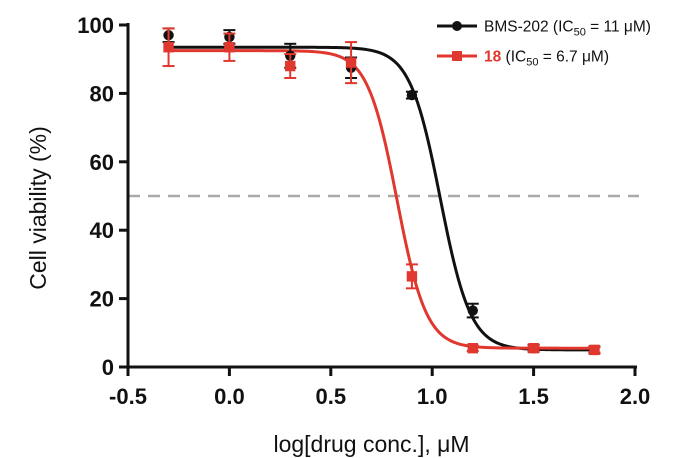 This screenshot has height=458, width=696. Describe the element at coordinates (229, 396) in the screenshot. I see `x-tick-label: 0.0` at that location.